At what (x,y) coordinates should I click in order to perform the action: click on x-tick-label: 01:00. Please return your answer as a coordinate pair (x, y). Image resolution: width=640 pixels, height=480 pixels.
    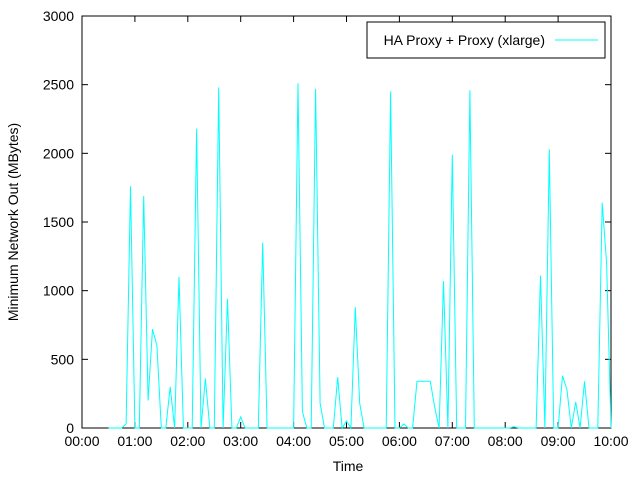
    Looking at the image, I should click on (134, 441).